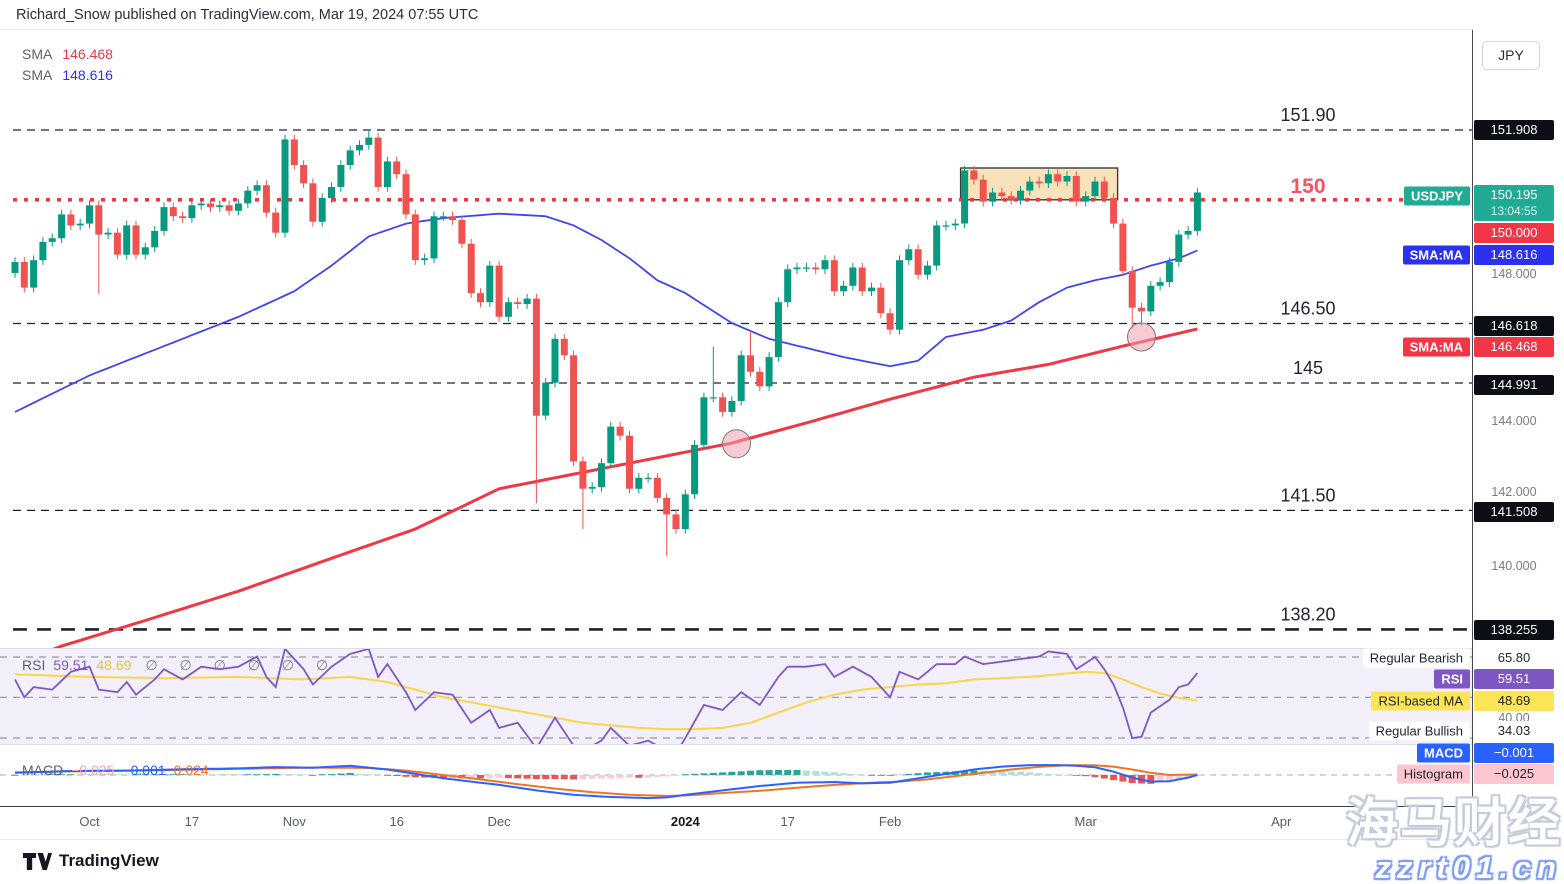 This screenshot has width=1564, height=884. What do you see at coordinates (1511, 55) in the screenshot?
I see `currency-toggle-button: JPY` at bounding box center [1511, 55].